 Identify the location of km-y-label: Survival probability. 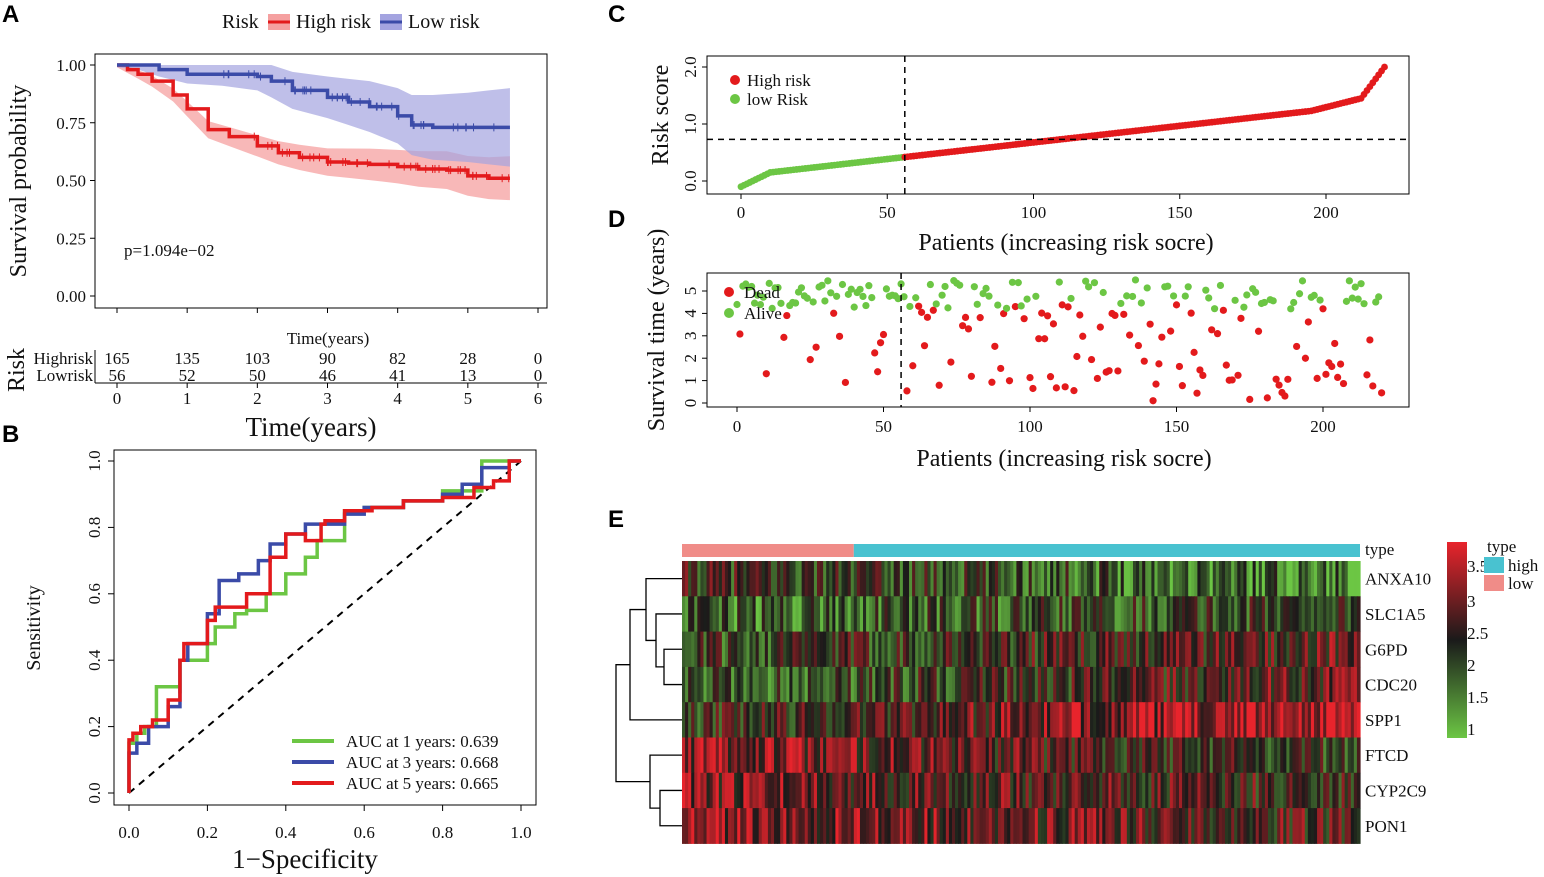
(19, 181).